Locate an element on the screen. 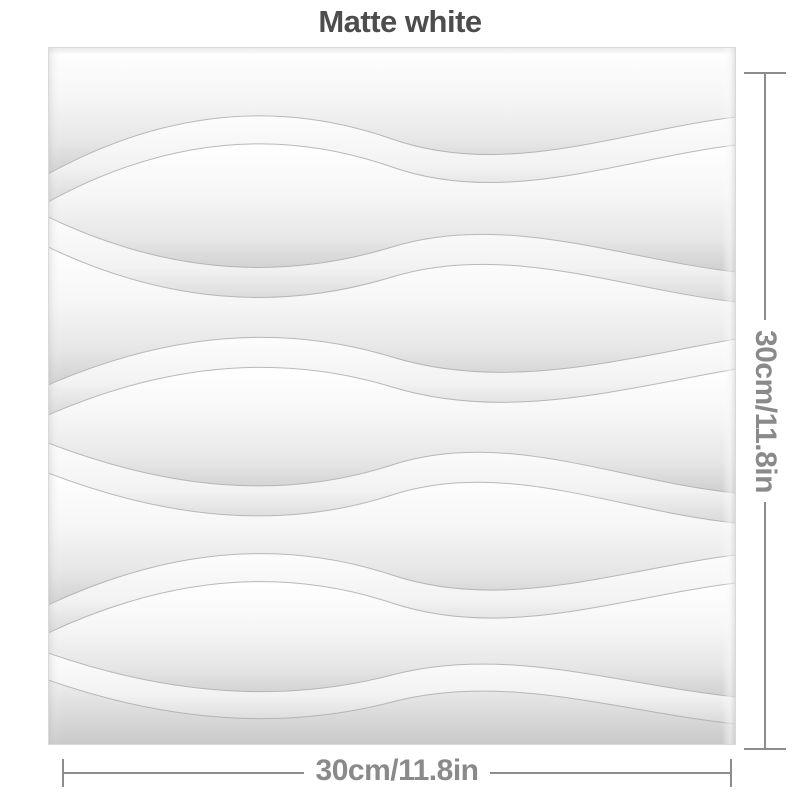 The width and height of the screenshot is (800, 800). width-dimension-label: 30cm/11.8in is located at coordinates (397, 770).